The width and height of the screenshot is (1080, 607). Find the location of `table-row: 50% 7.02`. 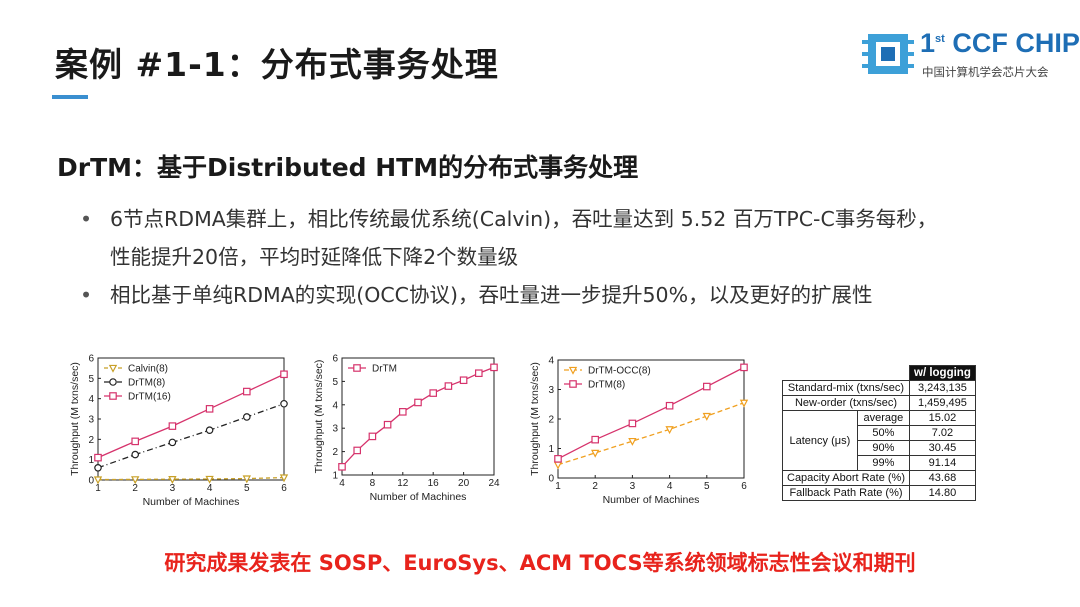

table-row: 50% 7.02 is located at coordinates (879, 433).